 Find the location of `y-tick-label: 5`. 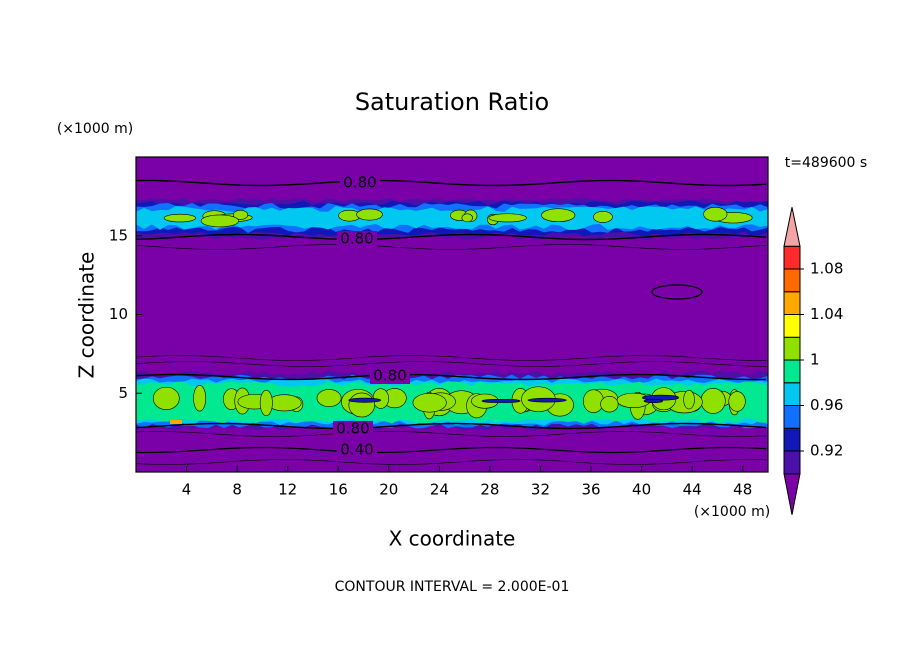

y-tick-label: 5 is located at coordinates (123, 393).